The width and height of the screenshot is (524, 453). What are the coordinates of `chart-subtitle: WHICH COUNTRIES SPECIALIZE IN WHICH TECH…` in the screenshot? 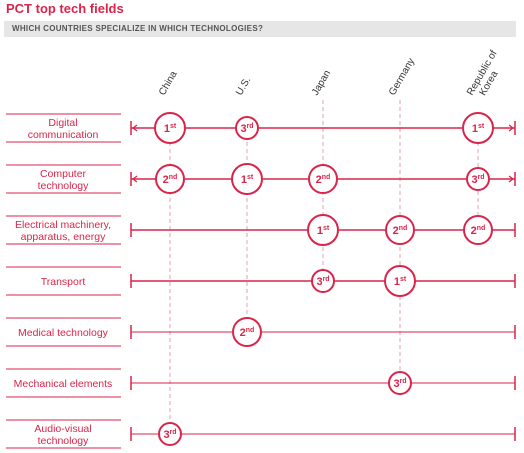 It's located at (260, 29).